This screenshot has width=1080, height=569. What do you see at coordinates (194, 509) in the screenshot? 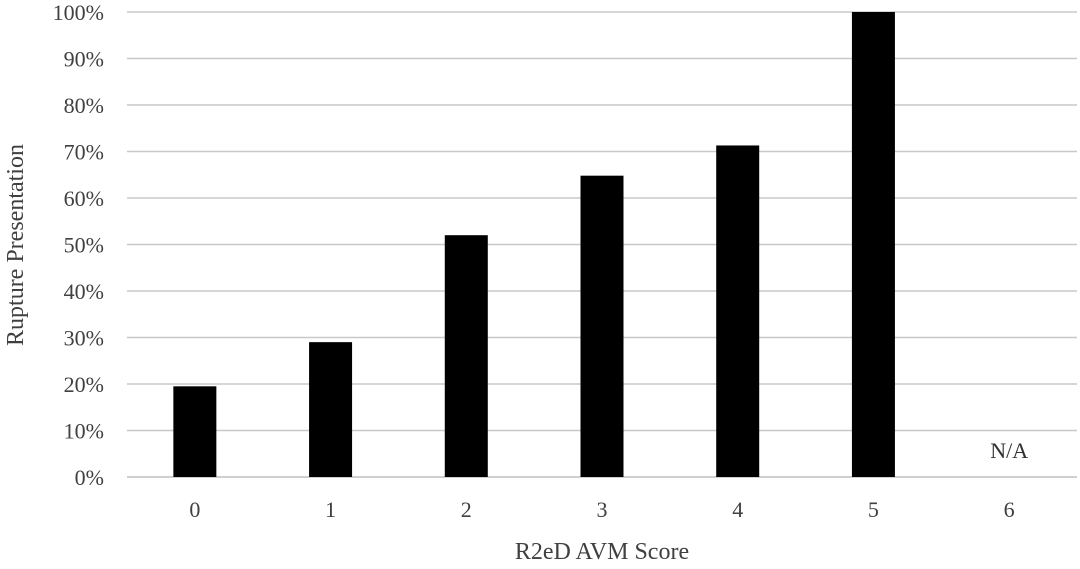
I see `x-tick-label: 0` at bounding box center [194, 509].